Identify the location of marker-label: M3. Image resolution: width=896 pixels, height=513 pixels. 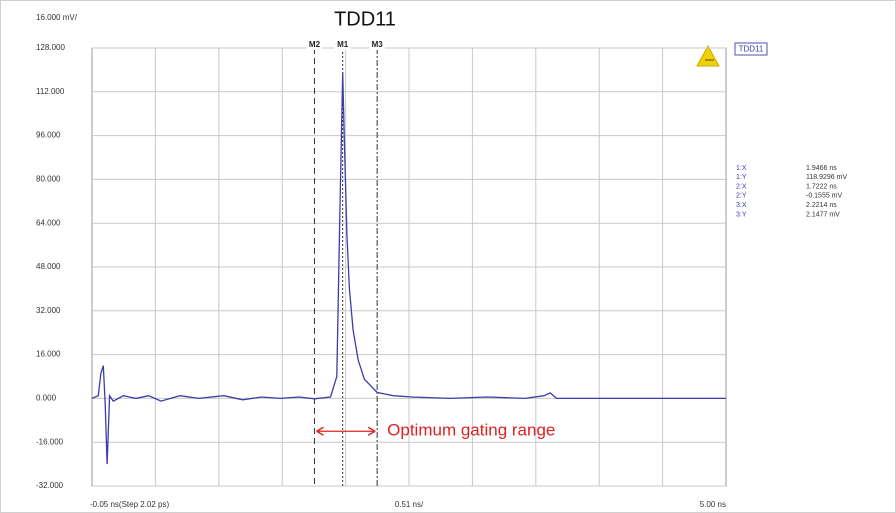
(378, 44).